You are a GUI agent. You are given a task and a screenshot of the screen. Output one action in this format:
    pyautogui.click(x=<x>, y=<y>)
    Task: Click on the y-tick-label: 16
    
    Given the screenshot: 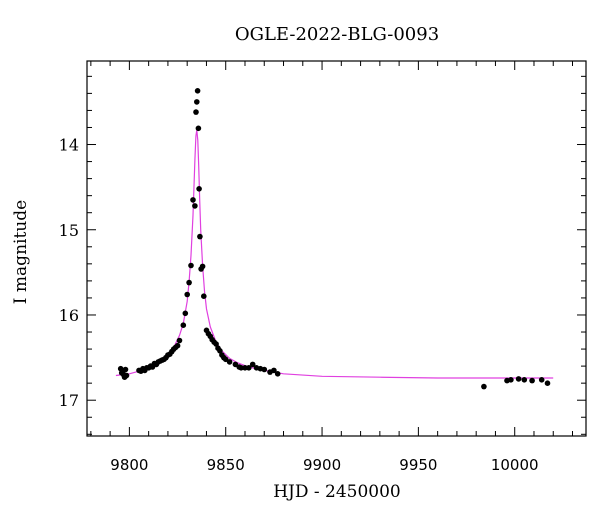 What is the action you would take?
    pyautogui.click(x=69, y=315)
    